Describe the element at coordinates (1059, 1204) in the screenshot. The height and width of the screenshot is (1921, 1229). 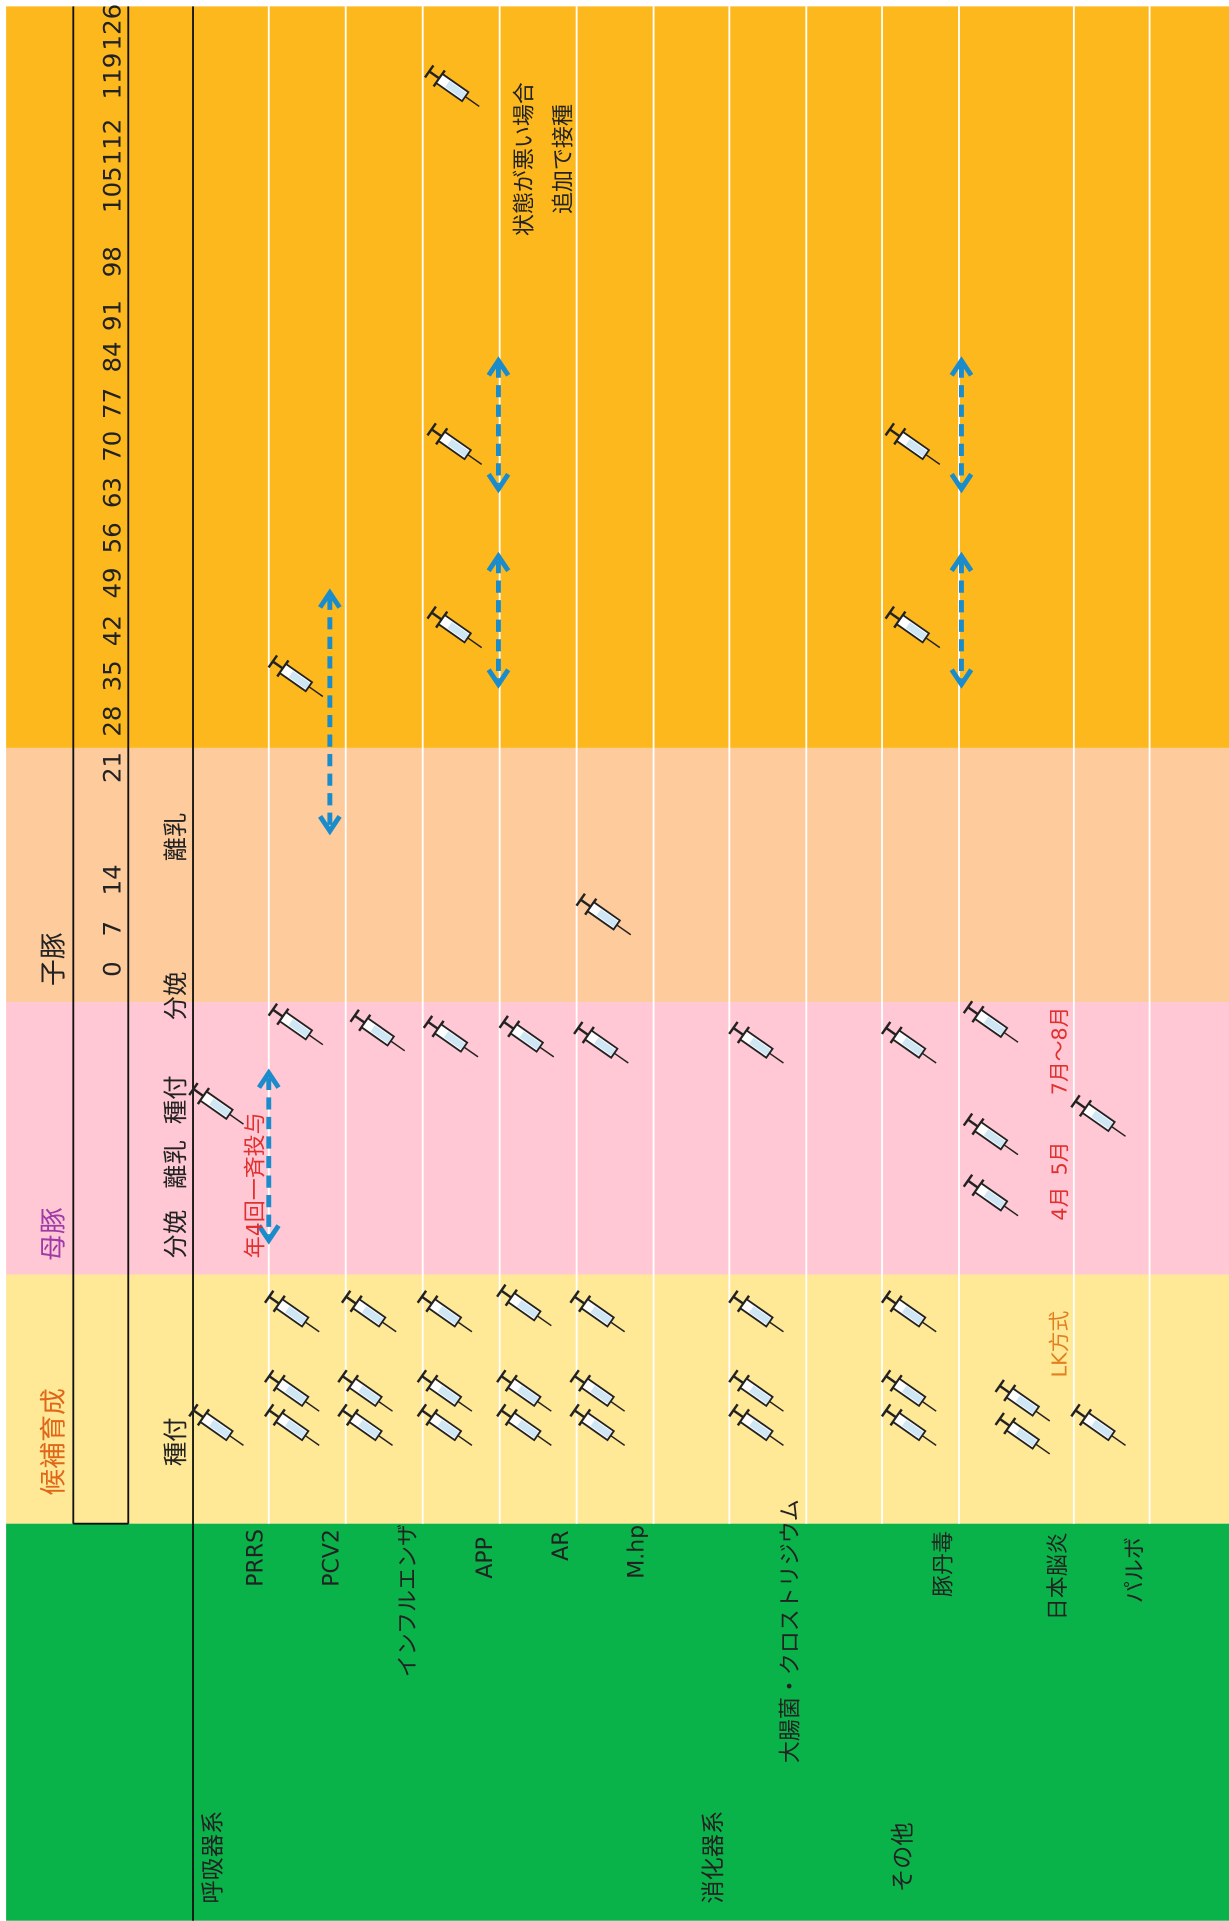
I see `note: 4月` at that location.